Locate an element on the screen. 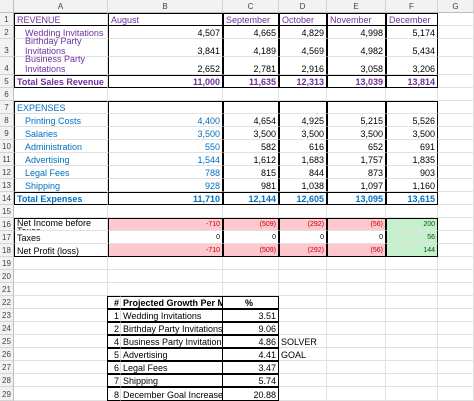 Image resolution: width=474 pixels, height=401 pixels. growth-note-cell: SOLVER is located at coordinates (303, 341).